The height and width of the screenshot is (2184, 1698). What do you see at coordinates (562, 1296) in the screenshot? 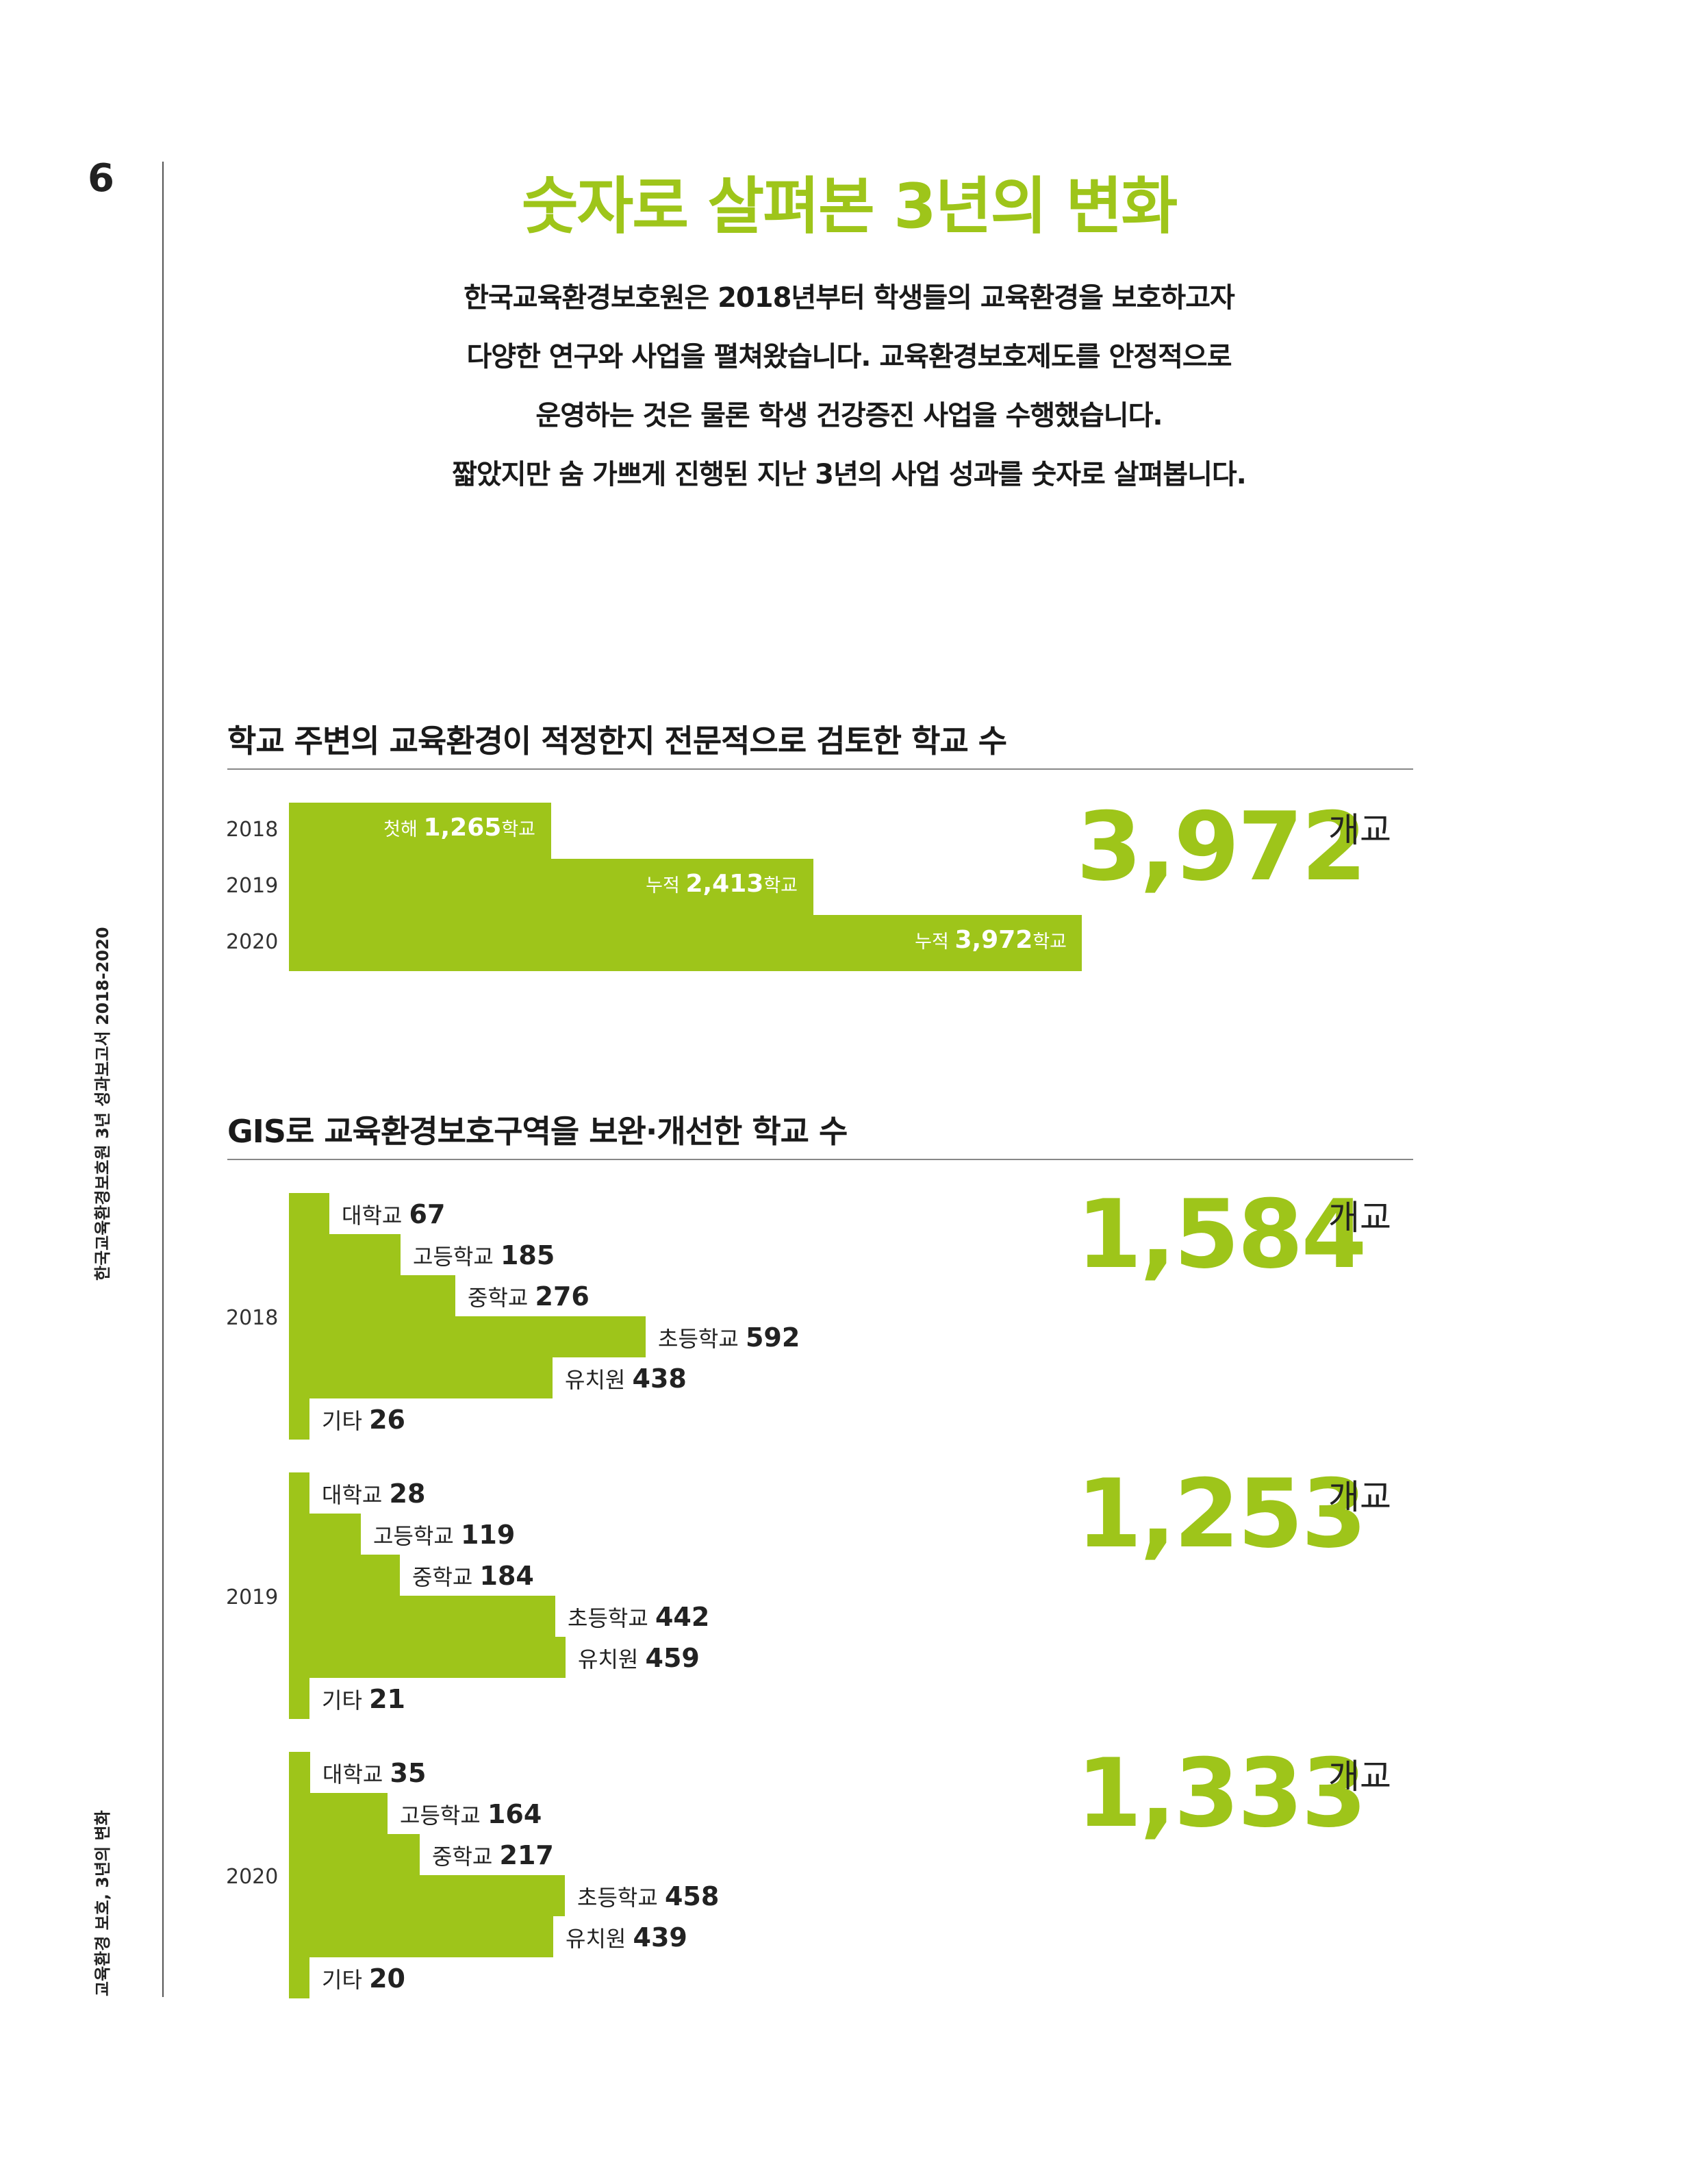
I see `category-value: 276` at bounding box center [562, 1296].